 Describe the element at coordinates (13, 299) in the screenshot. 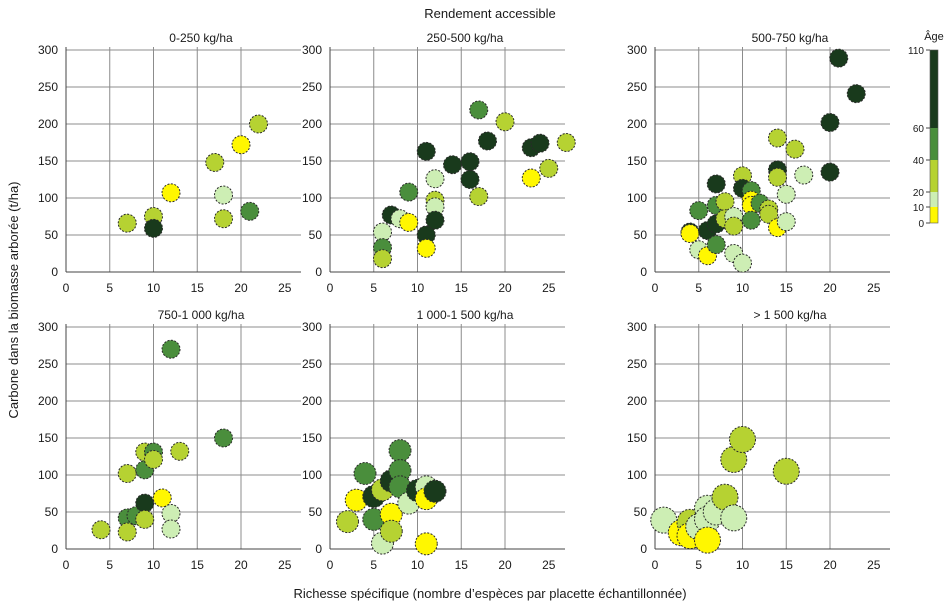

I see `y-axis-label: Carbone dans la biomasse arborée (t/ha)` at that location.